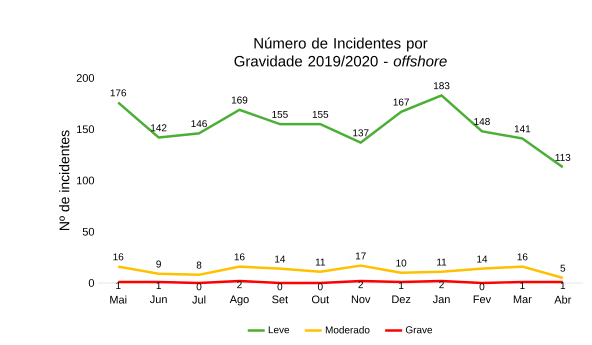  Describe the element at coordinates (340, 51) in the screenshot. I see `chart-title: Número de Incidentes por Gravidade 2019/2020 - offshore` at that location.